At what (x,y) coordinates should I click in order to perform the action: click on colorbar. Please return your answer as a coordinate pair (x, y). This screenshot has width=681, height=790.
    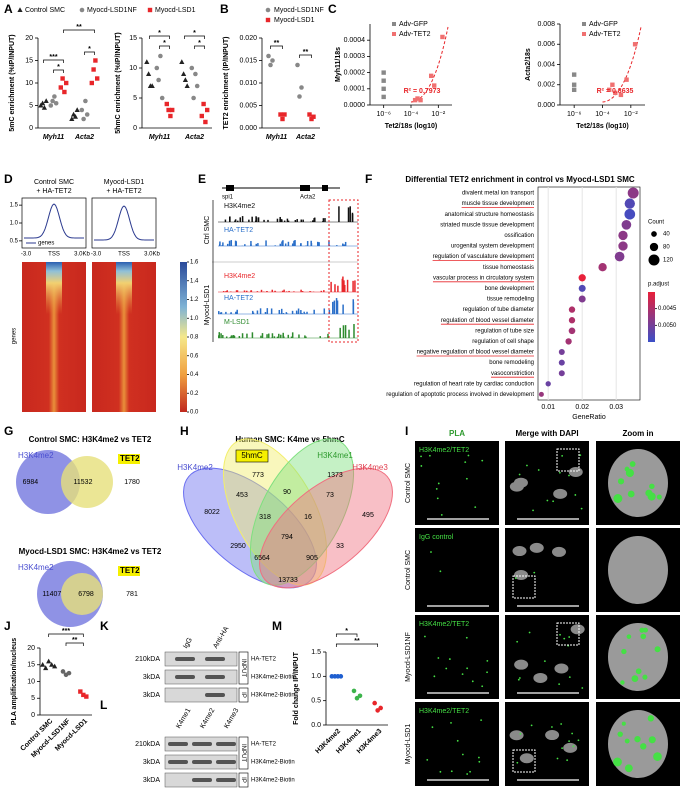
    Looking at the image, I should click on (651, 317).